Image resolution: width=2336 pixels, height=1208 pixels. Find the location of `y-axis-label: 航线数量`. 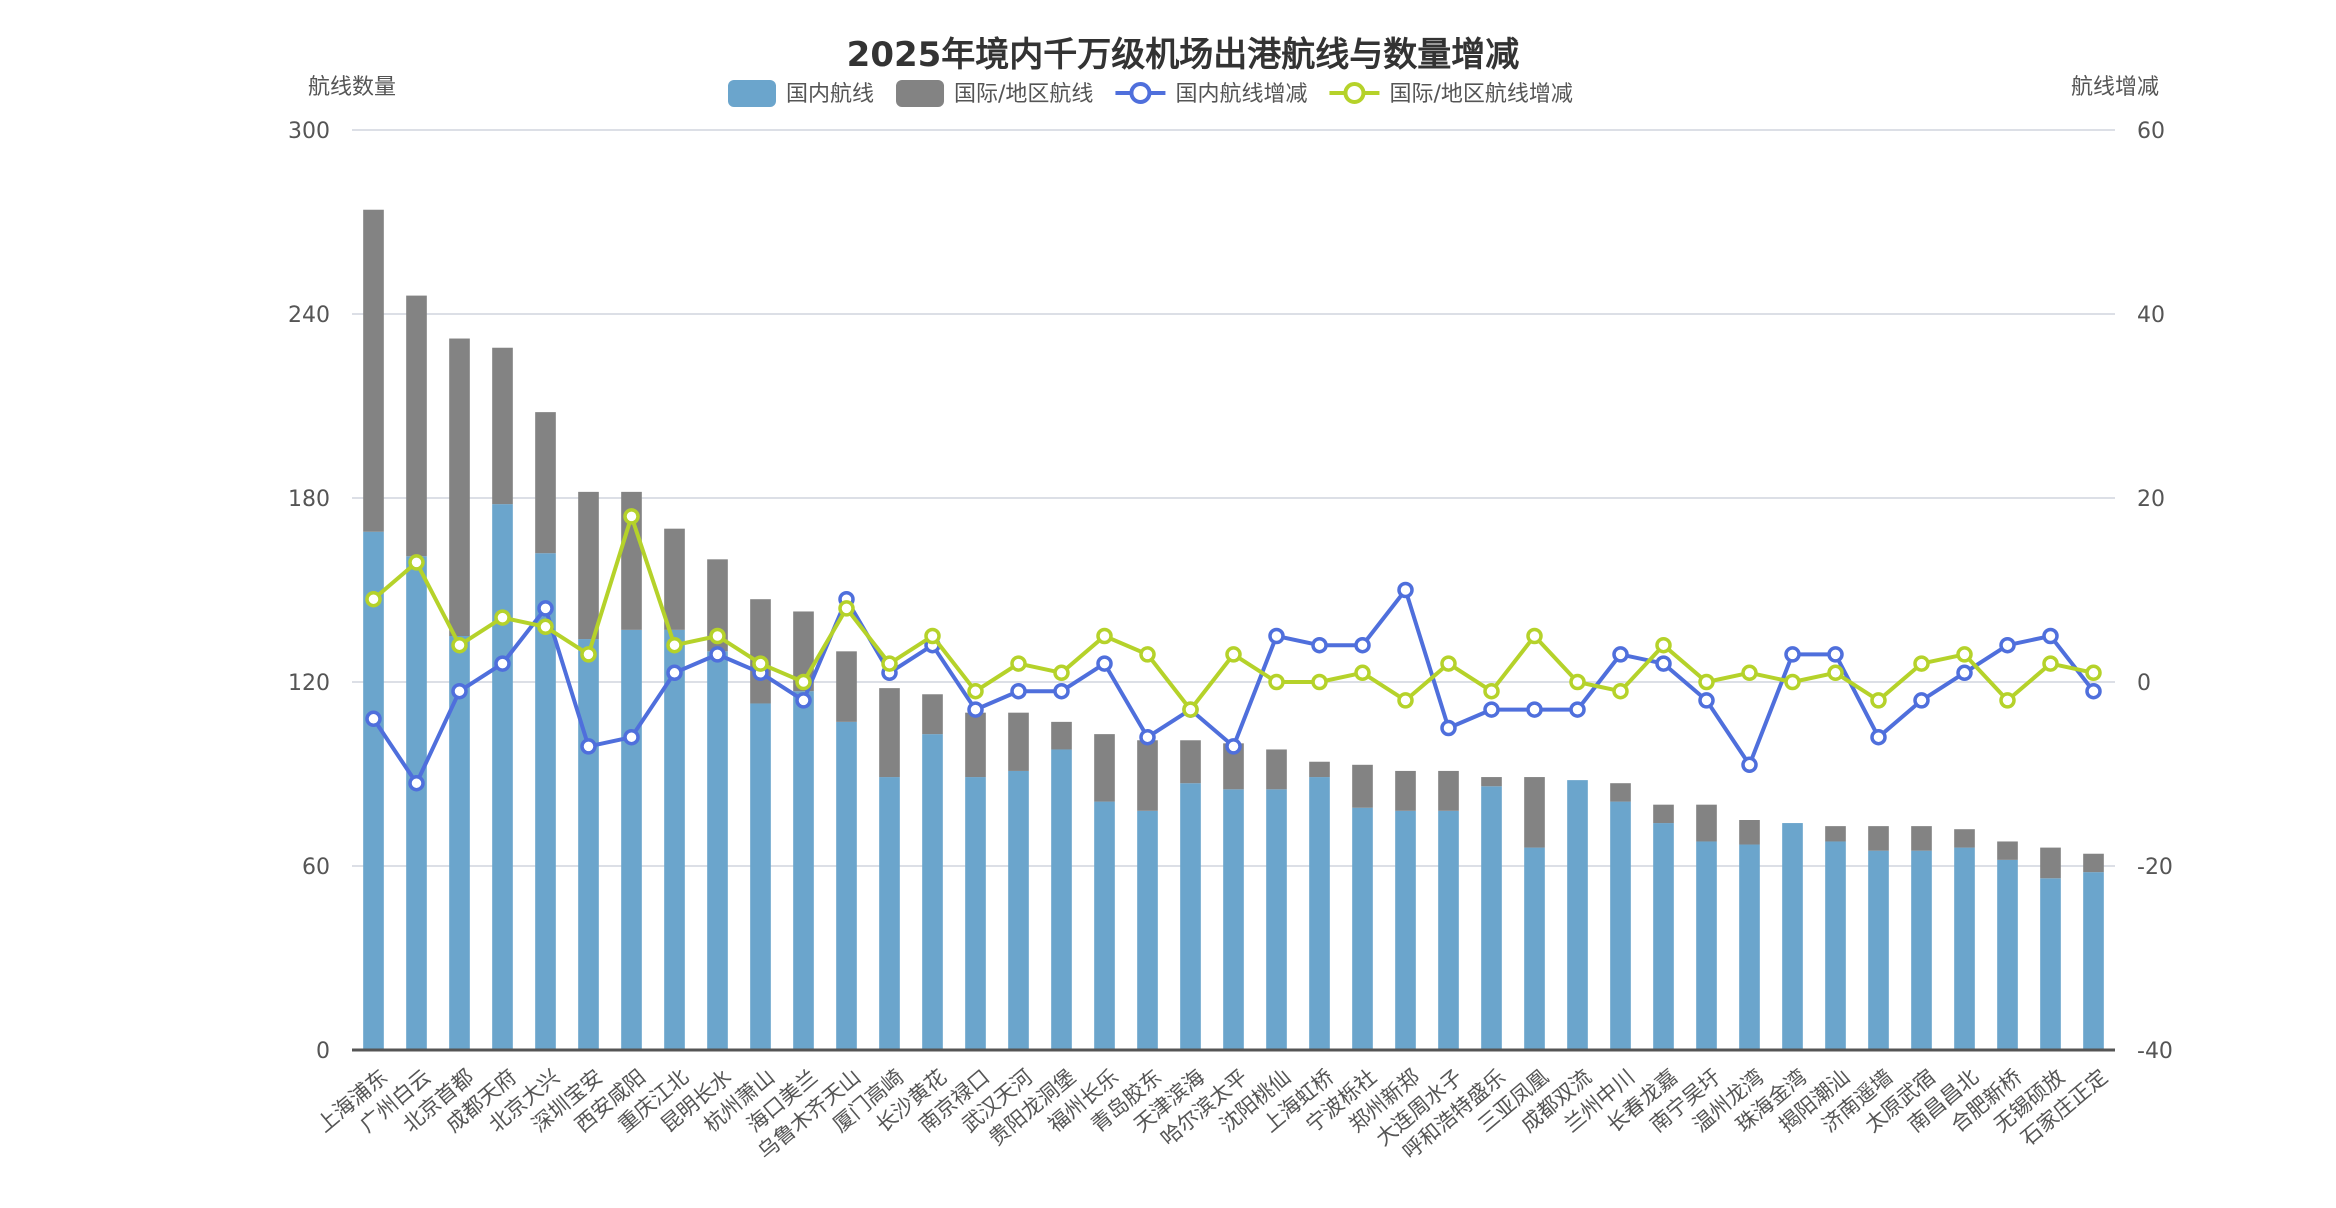

y-axis-label: 航线数量 is located at coordinates (352, 87).